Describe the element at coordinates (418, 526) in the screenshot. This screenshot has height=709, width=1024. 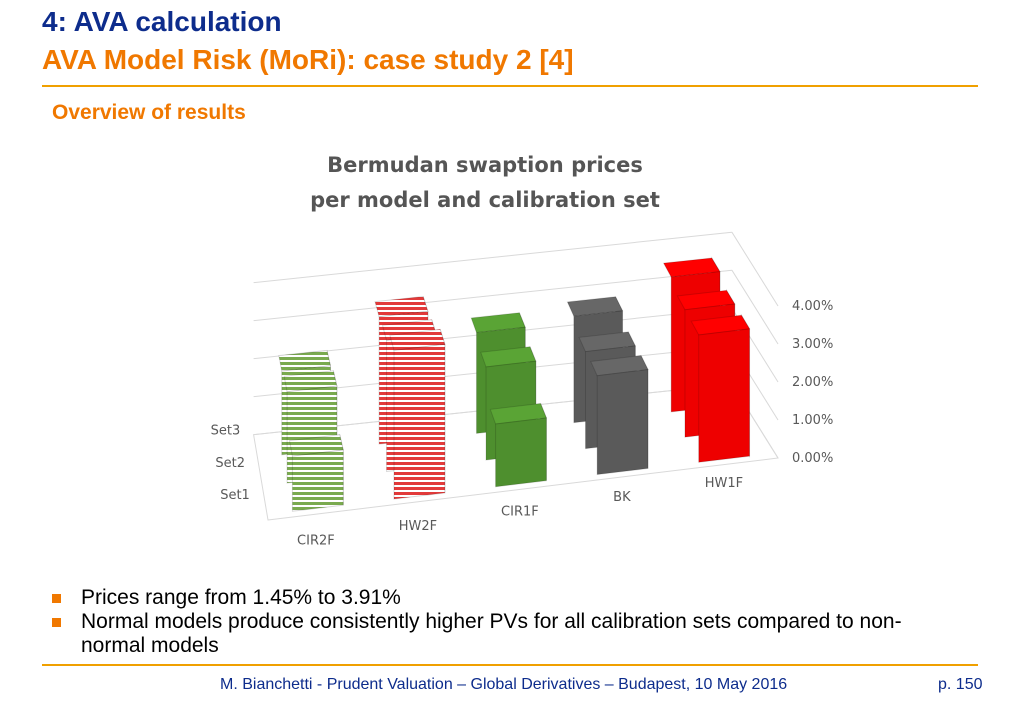
I see `category-label: HW2F` at that location.